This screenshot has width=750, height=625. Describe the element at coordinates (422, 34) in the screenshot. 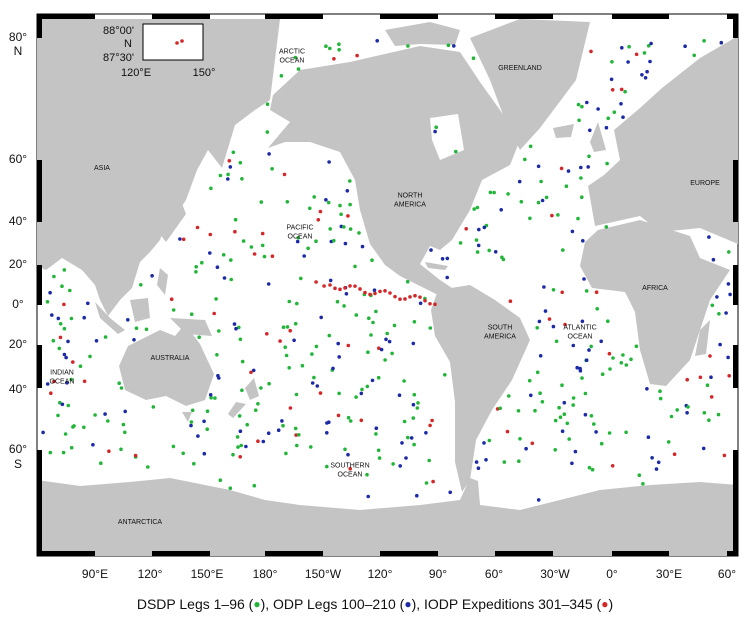

I see `arctic-islands` at that location.